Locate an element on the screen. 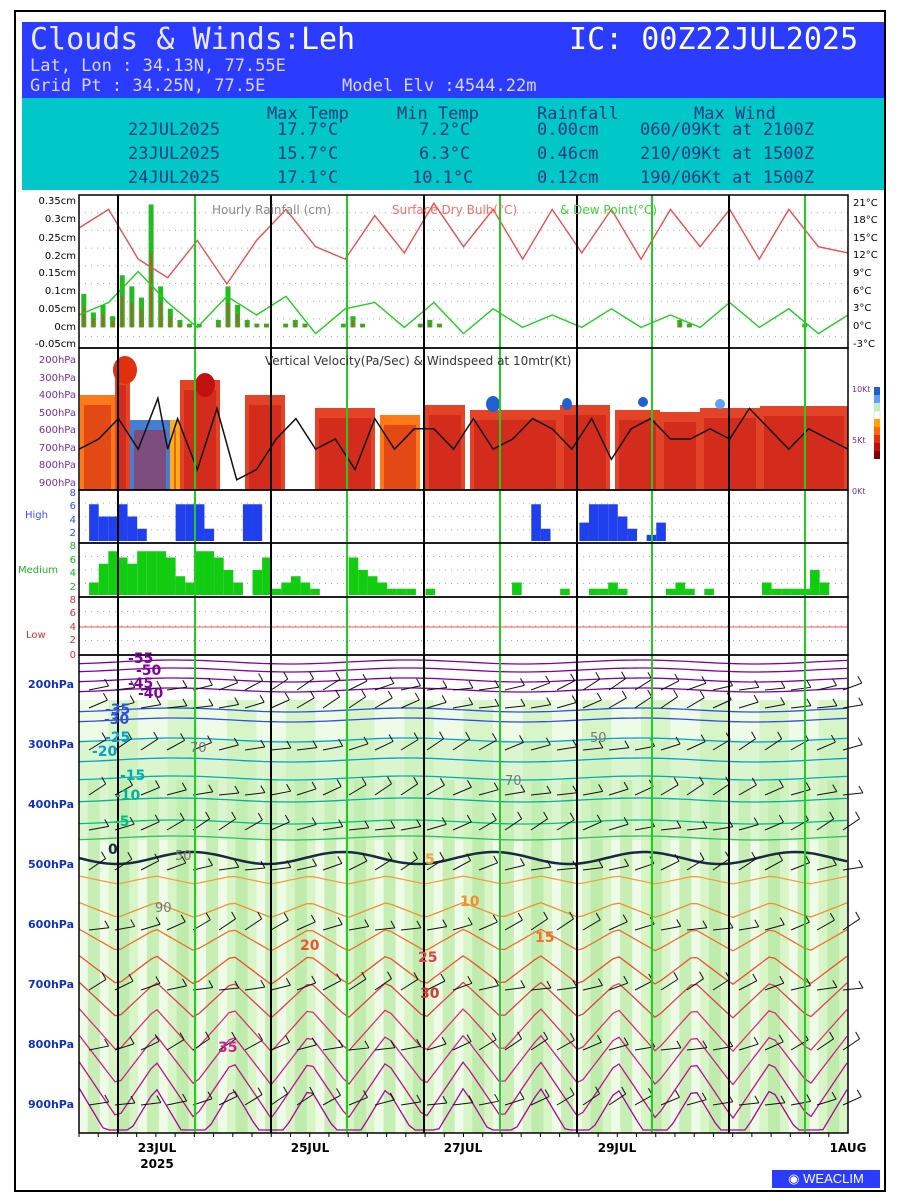  windspeed-line is located at coordinates (463, 438).